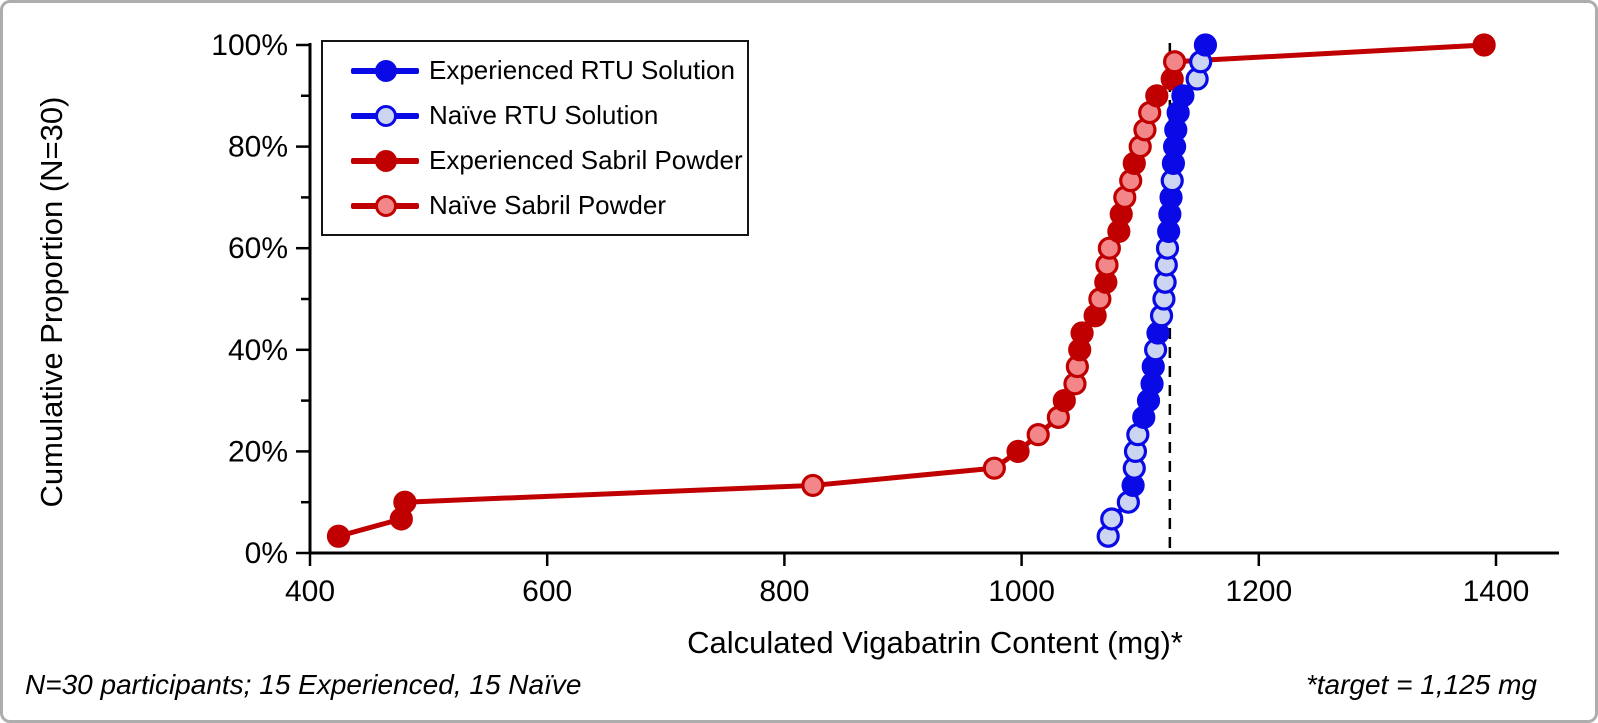  What do you see at coordinates (1421, 684) in the screenshot?
I see `footnote-target: *target = 1,125 mg` at bounding box center [1421, 684].